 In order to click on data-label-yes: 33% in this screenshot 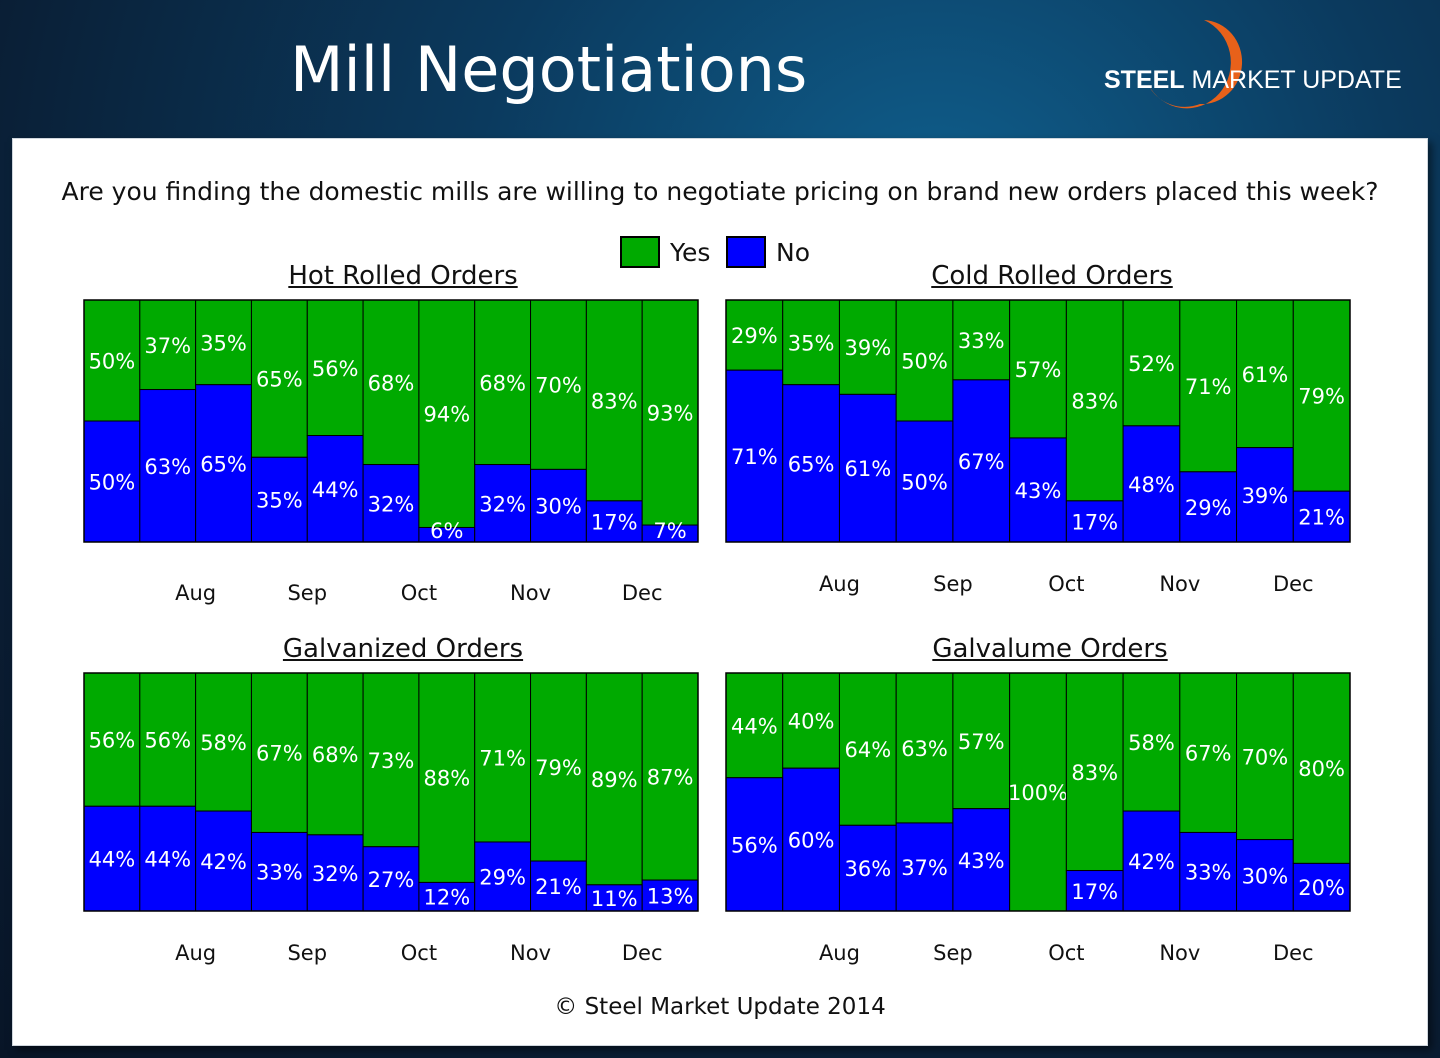, I will do `click(981, 341)`.